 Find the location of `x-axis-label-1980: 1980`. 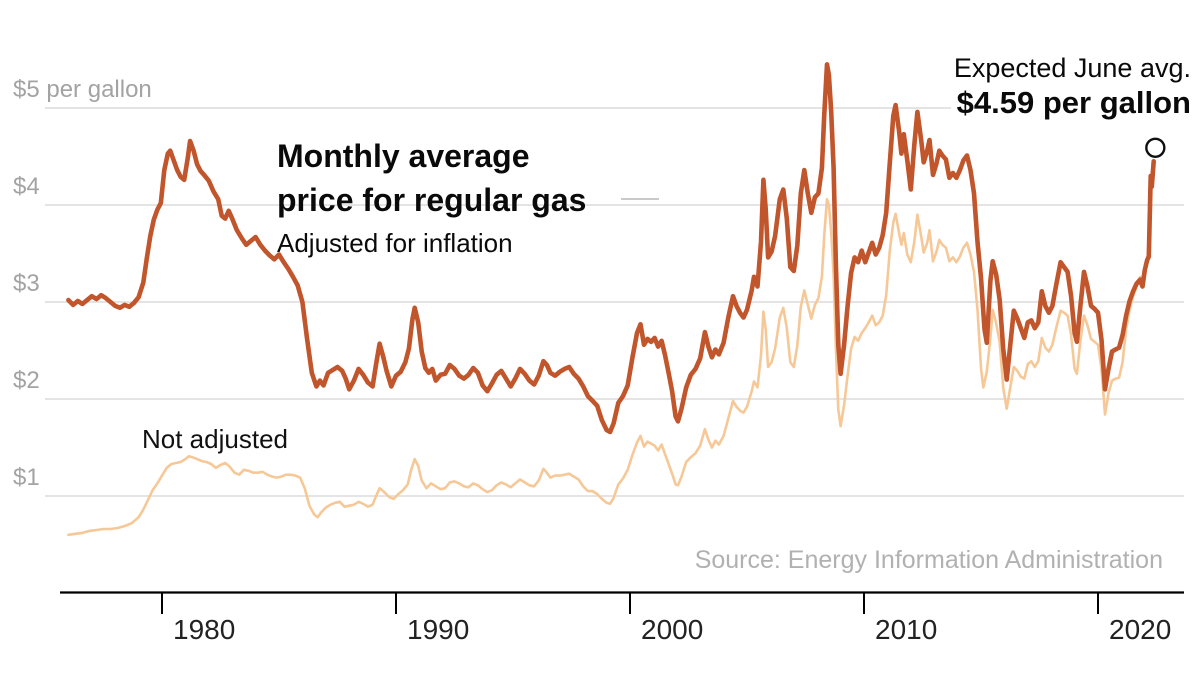

x-axis-label-1980: 1980 is located at coordinates (204, 629).